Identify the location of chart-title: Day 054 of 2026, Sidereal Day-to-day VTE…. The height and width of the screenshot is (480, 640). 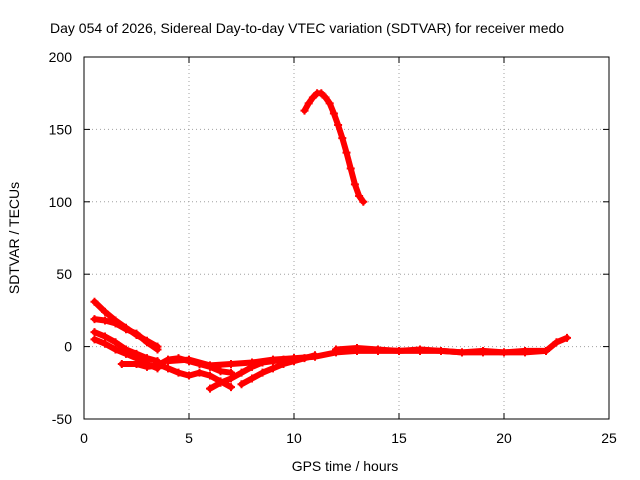
(307, 28).